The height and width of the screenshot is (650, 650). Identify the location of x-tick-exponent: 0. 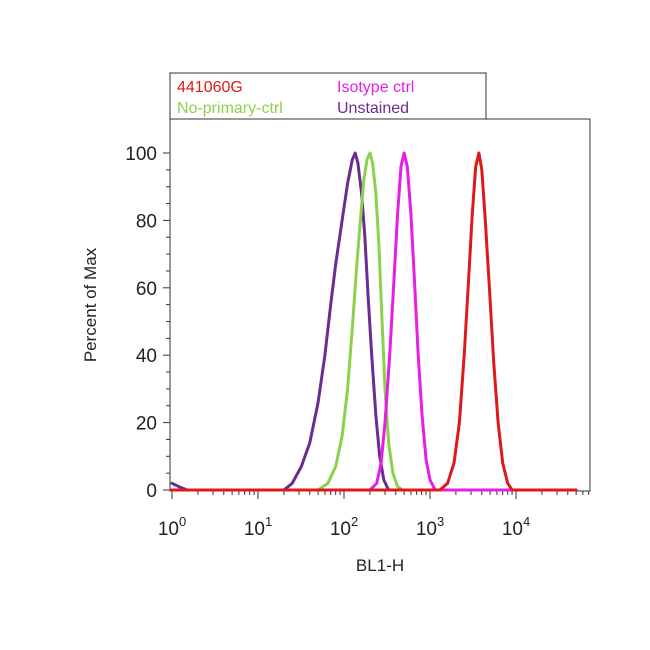
(182, 521).